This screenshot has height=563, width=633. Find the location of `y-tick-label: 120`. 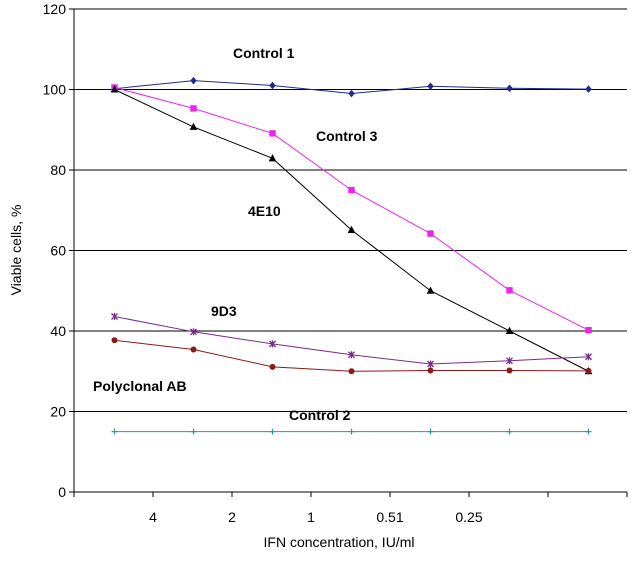

y-tick-label: 120 is located at coordinates (55, 9).